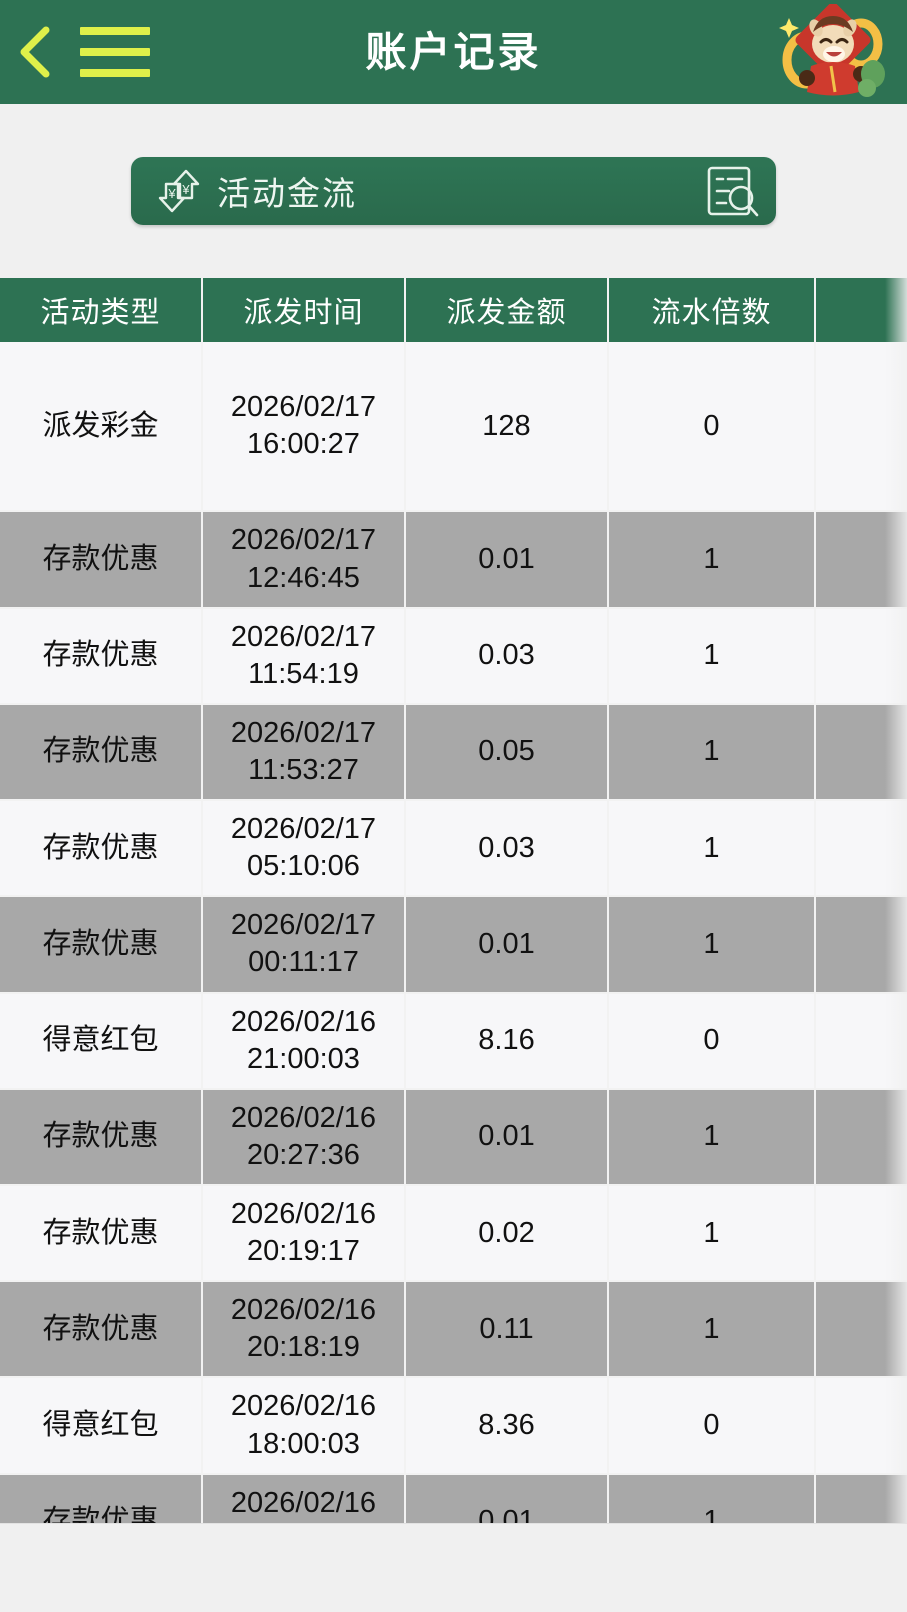  What do you see at coordinates (304, 310) in the screenshot?
I see `column-header-dispatch-time: 派发时间` at bounding box center [304, 310].